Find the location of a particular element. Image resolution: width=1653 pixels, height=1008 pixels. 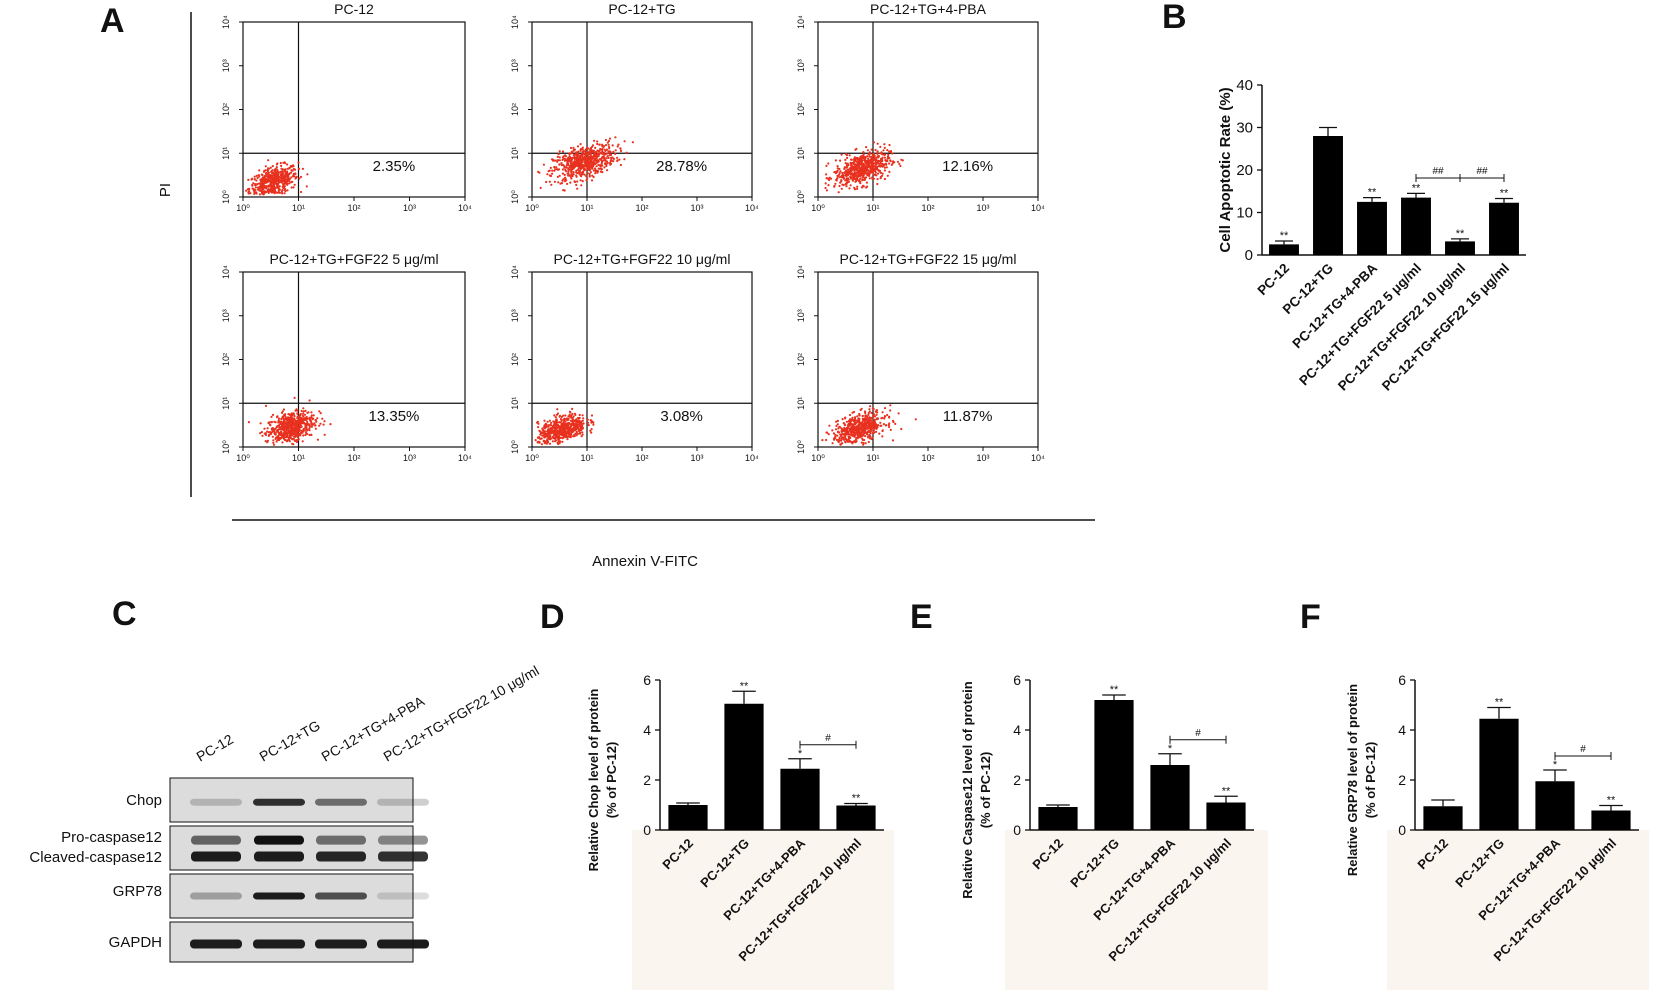

x-tick-label: 10⁴ is located at coordinates (752, 458).